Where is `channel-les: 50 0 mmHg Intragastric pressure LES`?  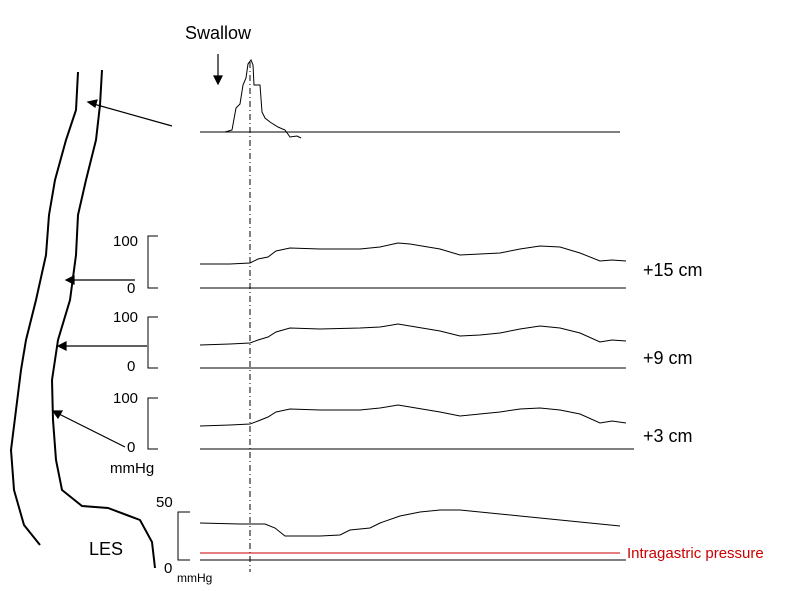
channel-les: 50 0 mmHg Intragastric pressure LES is located at coordinates (426, 539).